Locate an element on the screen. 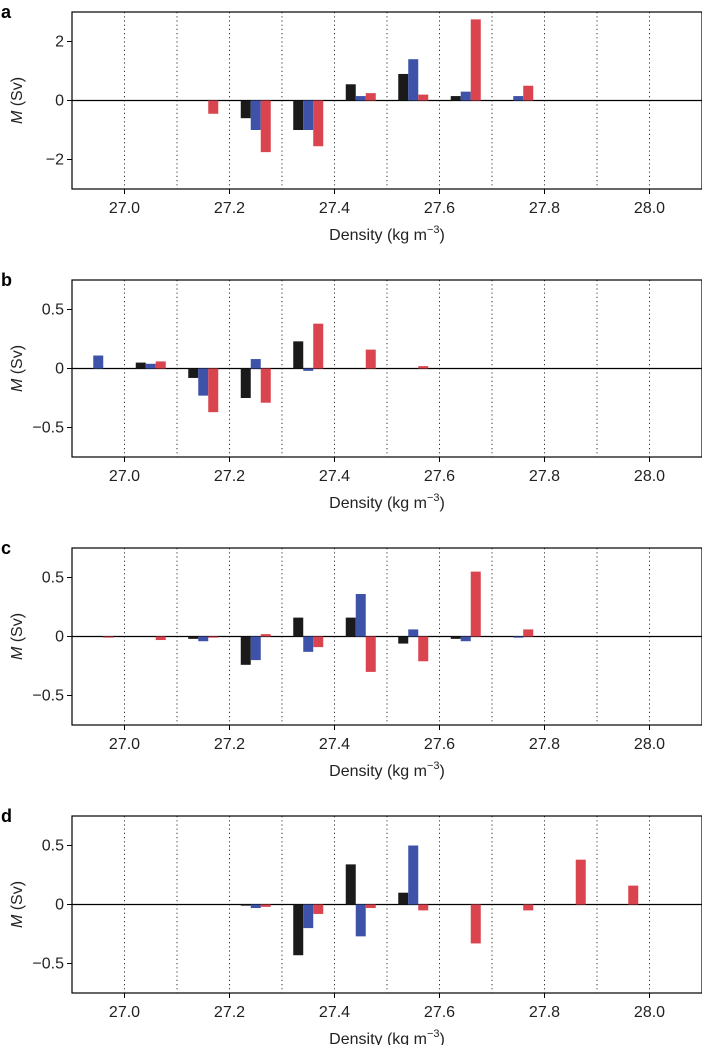 The height and width of the screenshot is (1045, 702). y-tick-label: −2 is located at coordinates (55, 160).